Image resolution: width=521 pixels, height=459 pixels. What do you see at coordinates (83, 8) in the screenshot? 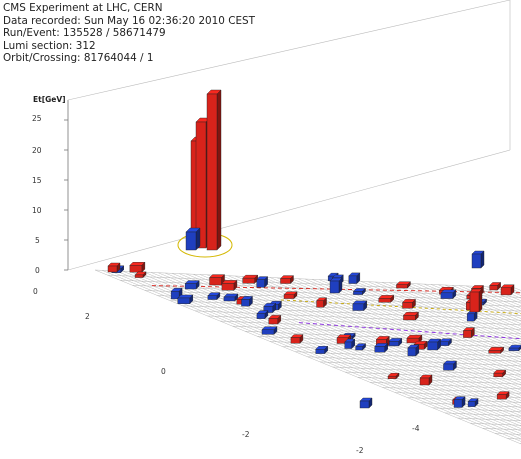
I see `experiment-label: CMS Experiment at LHC, CERN` at bounding box center [83, 8].